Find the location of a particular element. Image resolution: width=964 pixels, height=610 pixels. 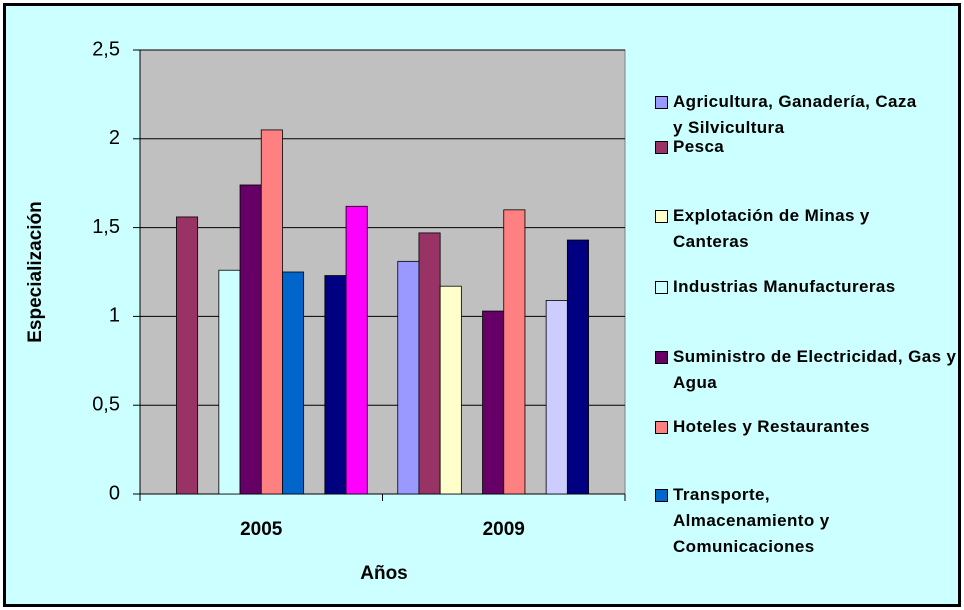

y-axis-label: Especialización is located at coordinates (35, 272).